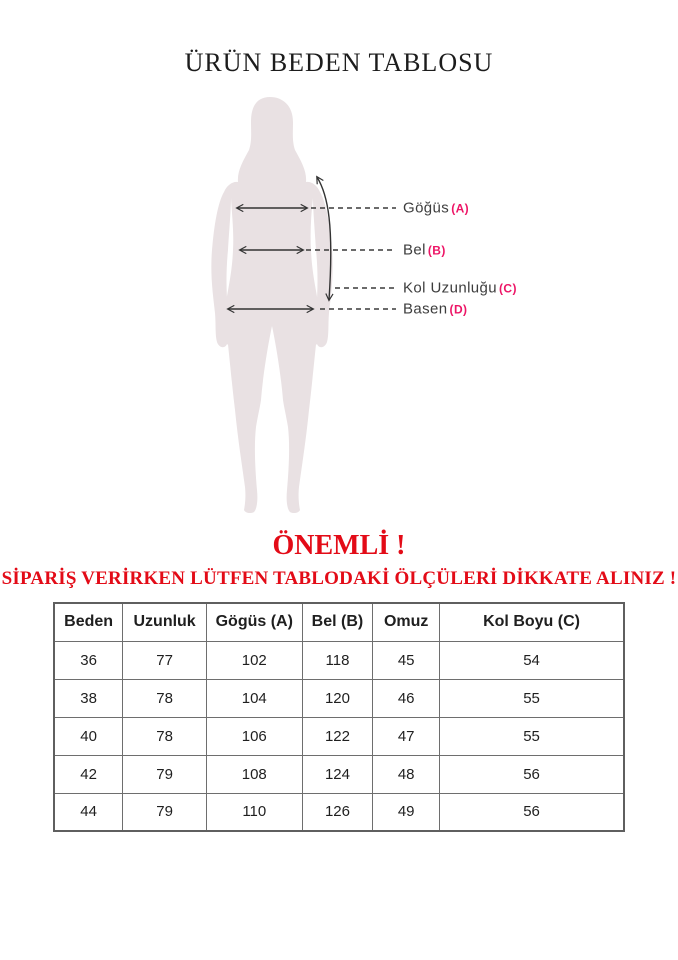 Image resolution: width=678 pixels, height=960 pixels. I want to click on arm-length-arrow, so click(325, 238).